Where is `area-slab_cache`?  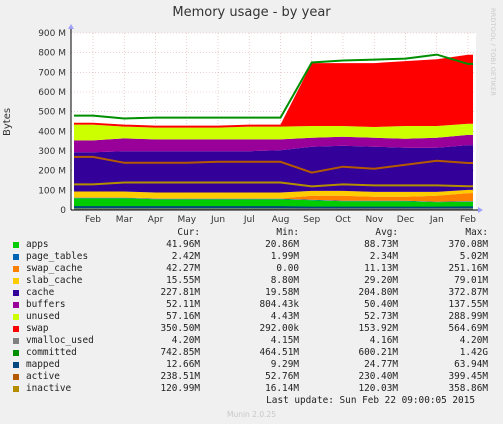 area-slab_cache is located at coordinates (273, 194).